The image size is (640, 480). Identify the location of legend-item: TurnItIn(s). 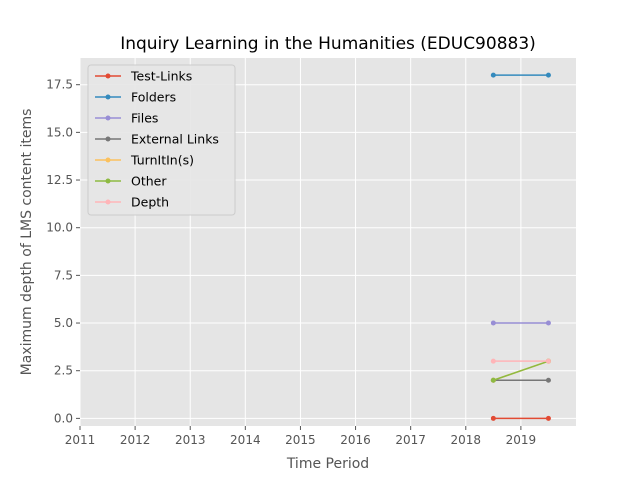
(144, 160).